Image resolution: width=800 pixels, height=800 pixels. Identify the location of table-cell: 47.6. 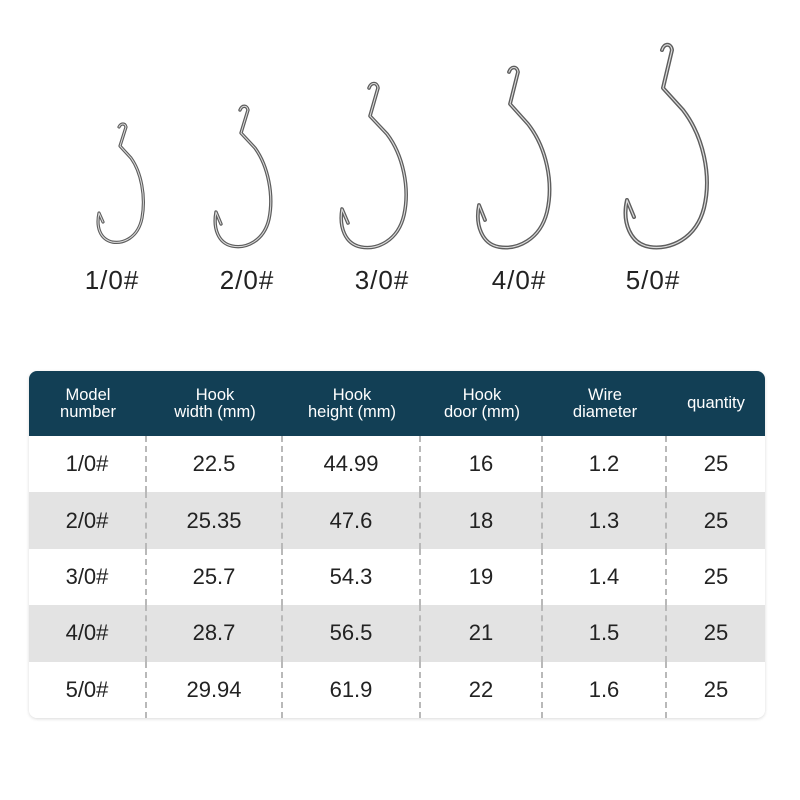
(352, 520).